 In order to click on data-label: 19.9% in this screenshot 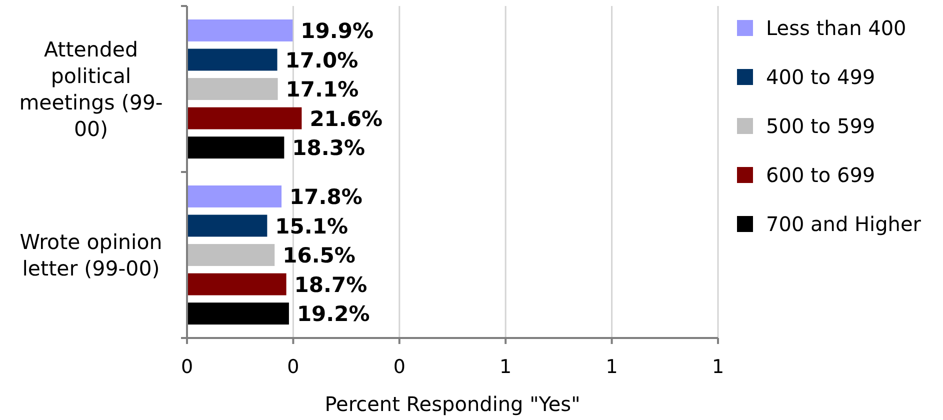, I will do `click(337, 31)`.